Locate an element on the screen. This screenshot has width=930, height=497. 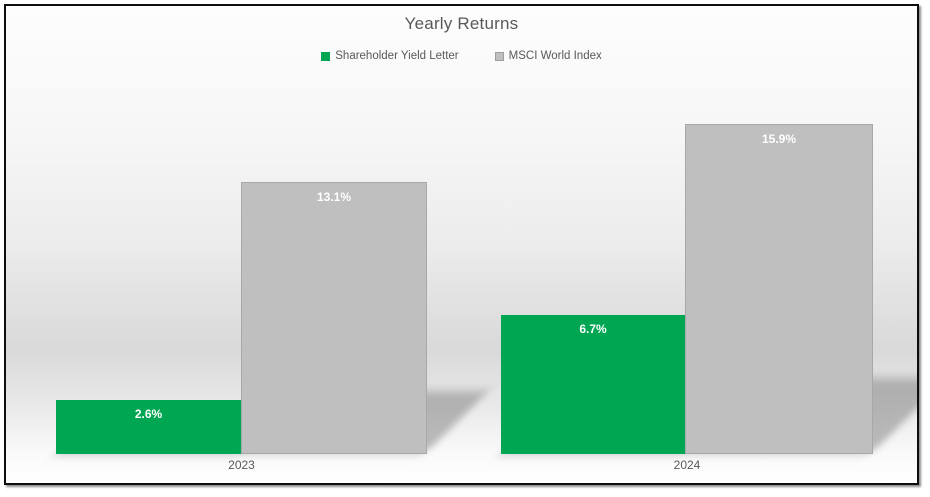
legend-item-msci-world-index: MSCI World Index is located at coordinates (548, 56).